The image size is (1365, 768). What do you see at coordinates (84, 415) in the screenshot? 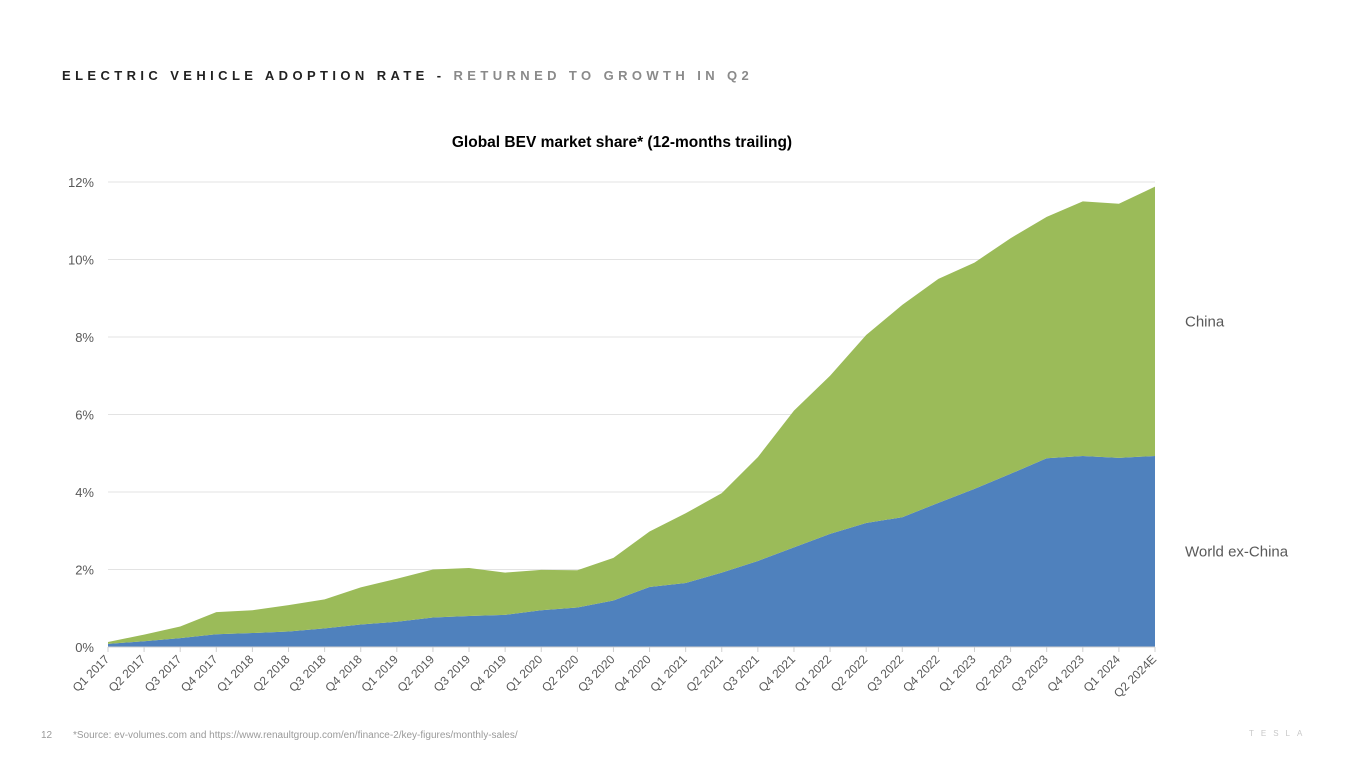
I see `y-tick-label: 6%` at bounding box center [84, 415].